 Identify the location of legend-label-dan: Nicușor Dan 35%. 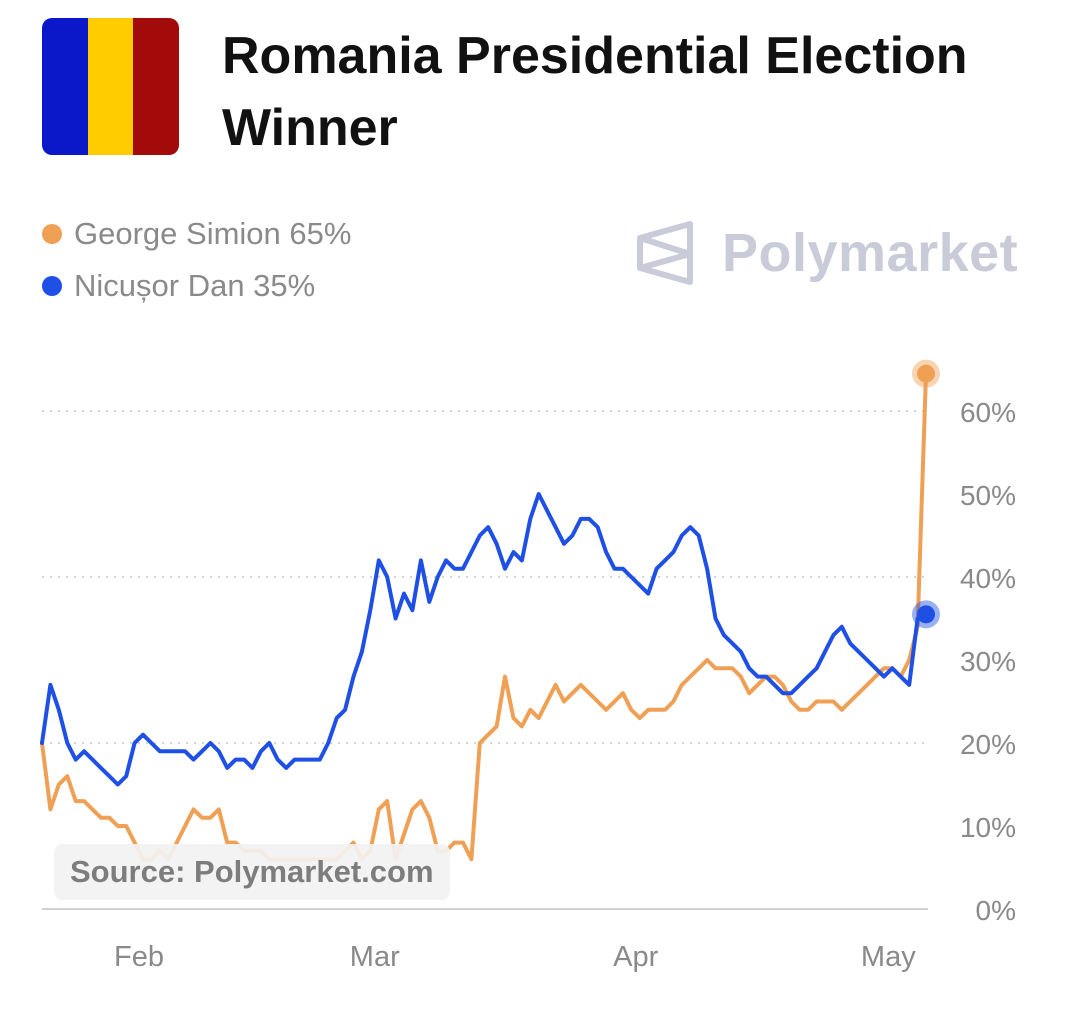
(195, 285).